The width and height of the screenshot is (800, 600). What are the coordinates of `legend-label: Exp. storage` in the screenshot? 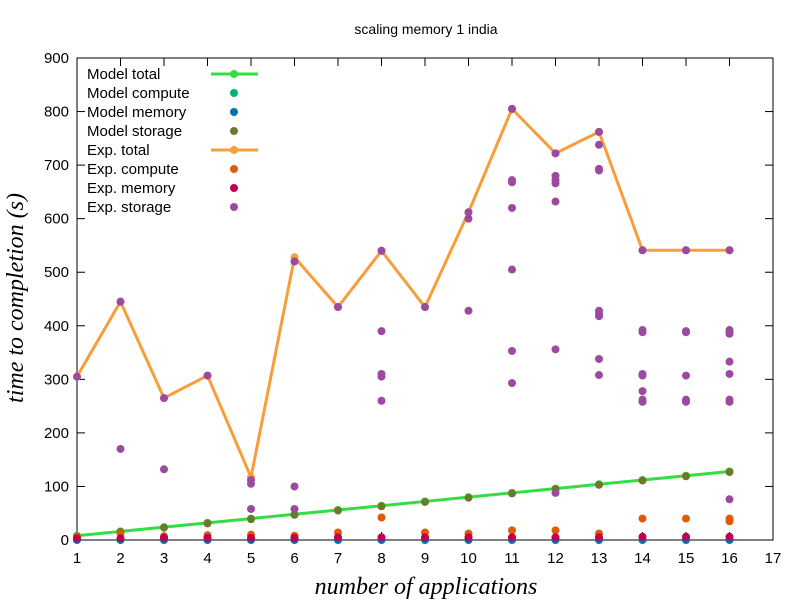 It's located at (129, 207).